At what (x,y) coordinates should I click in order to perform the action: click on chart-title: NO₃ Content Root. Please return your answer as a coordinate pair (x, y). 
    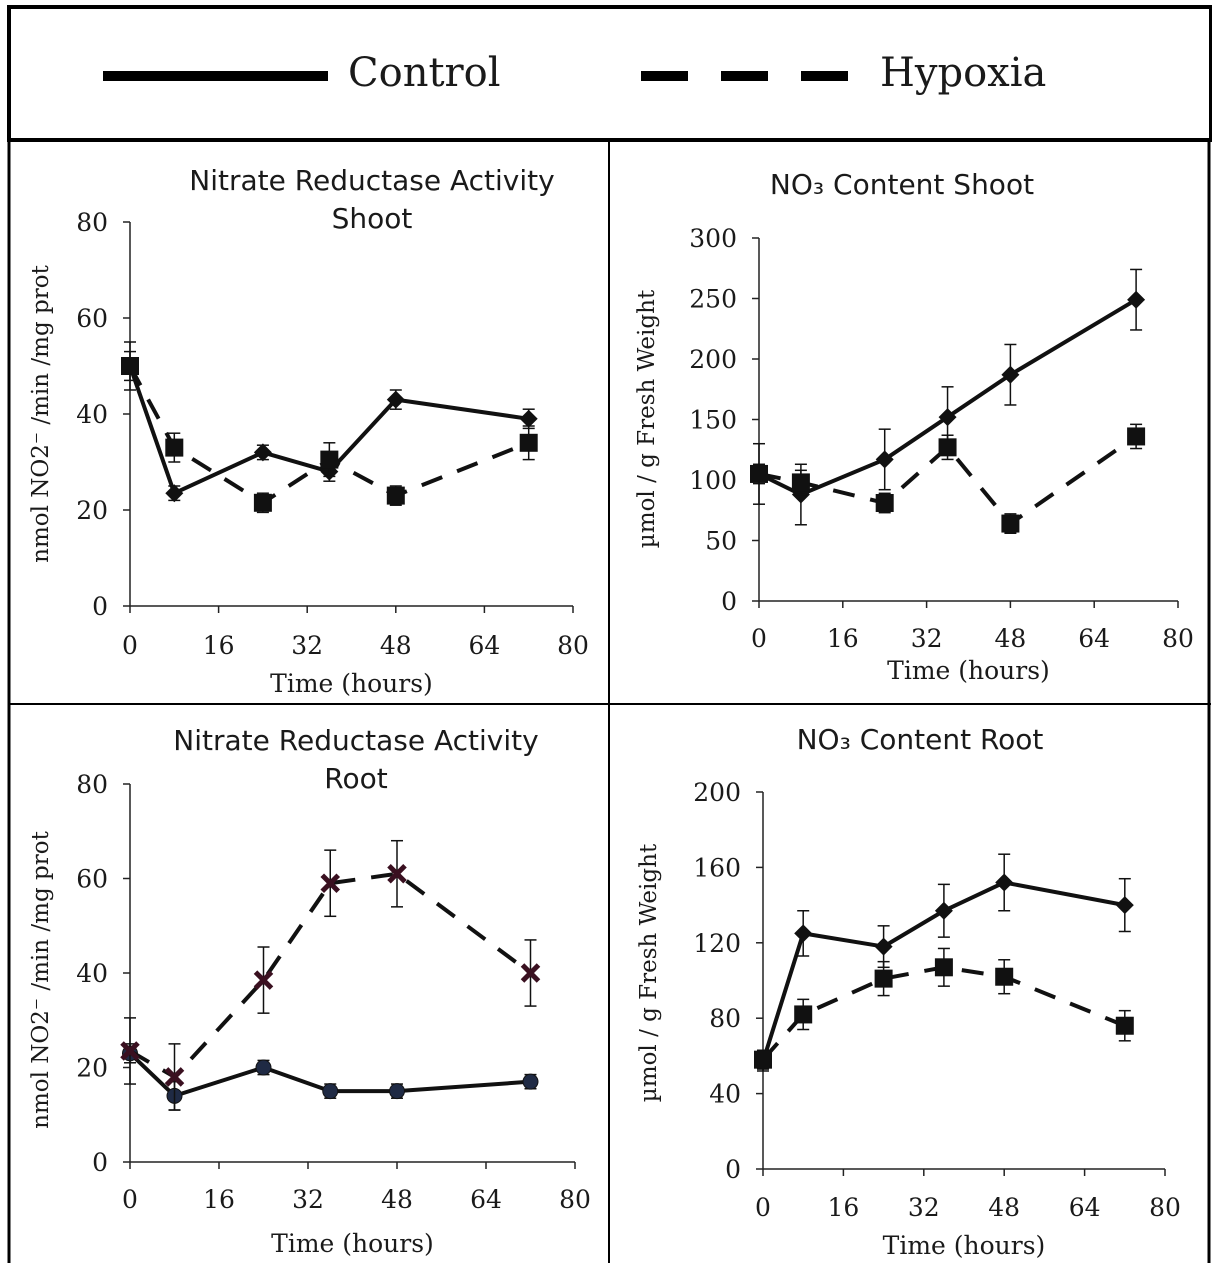
    Looking at the image, I should click on (920, 739).